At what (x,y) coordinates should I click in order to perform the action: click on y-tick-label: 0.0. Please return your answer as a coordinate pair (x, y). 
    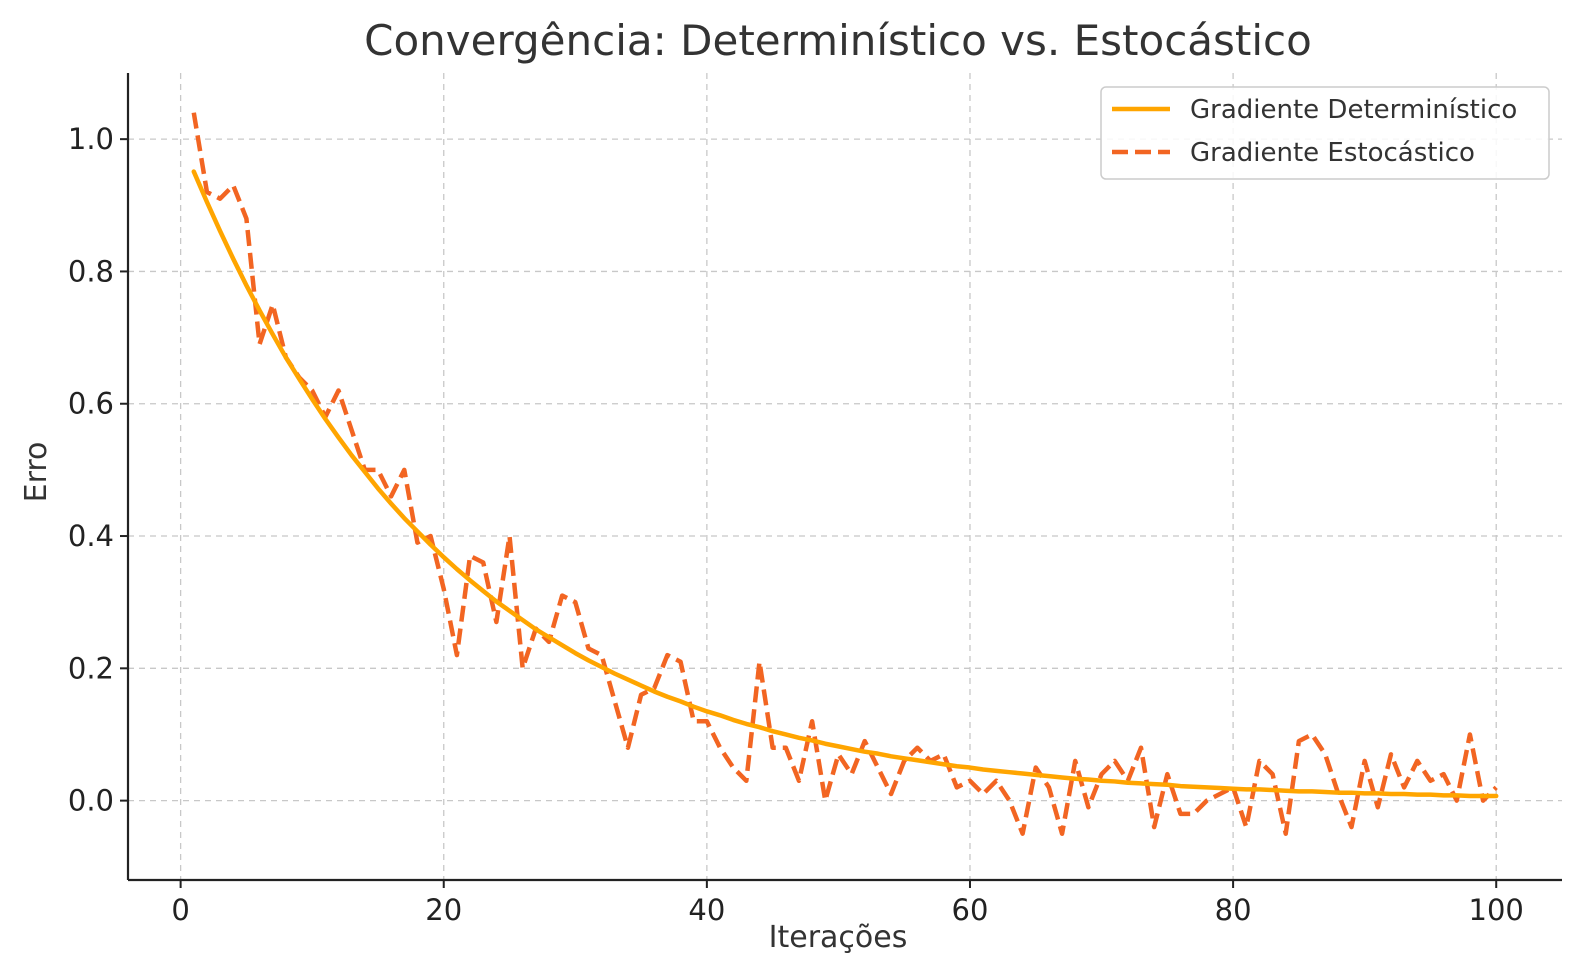
    Looking at the image, I should click on (91, 801).